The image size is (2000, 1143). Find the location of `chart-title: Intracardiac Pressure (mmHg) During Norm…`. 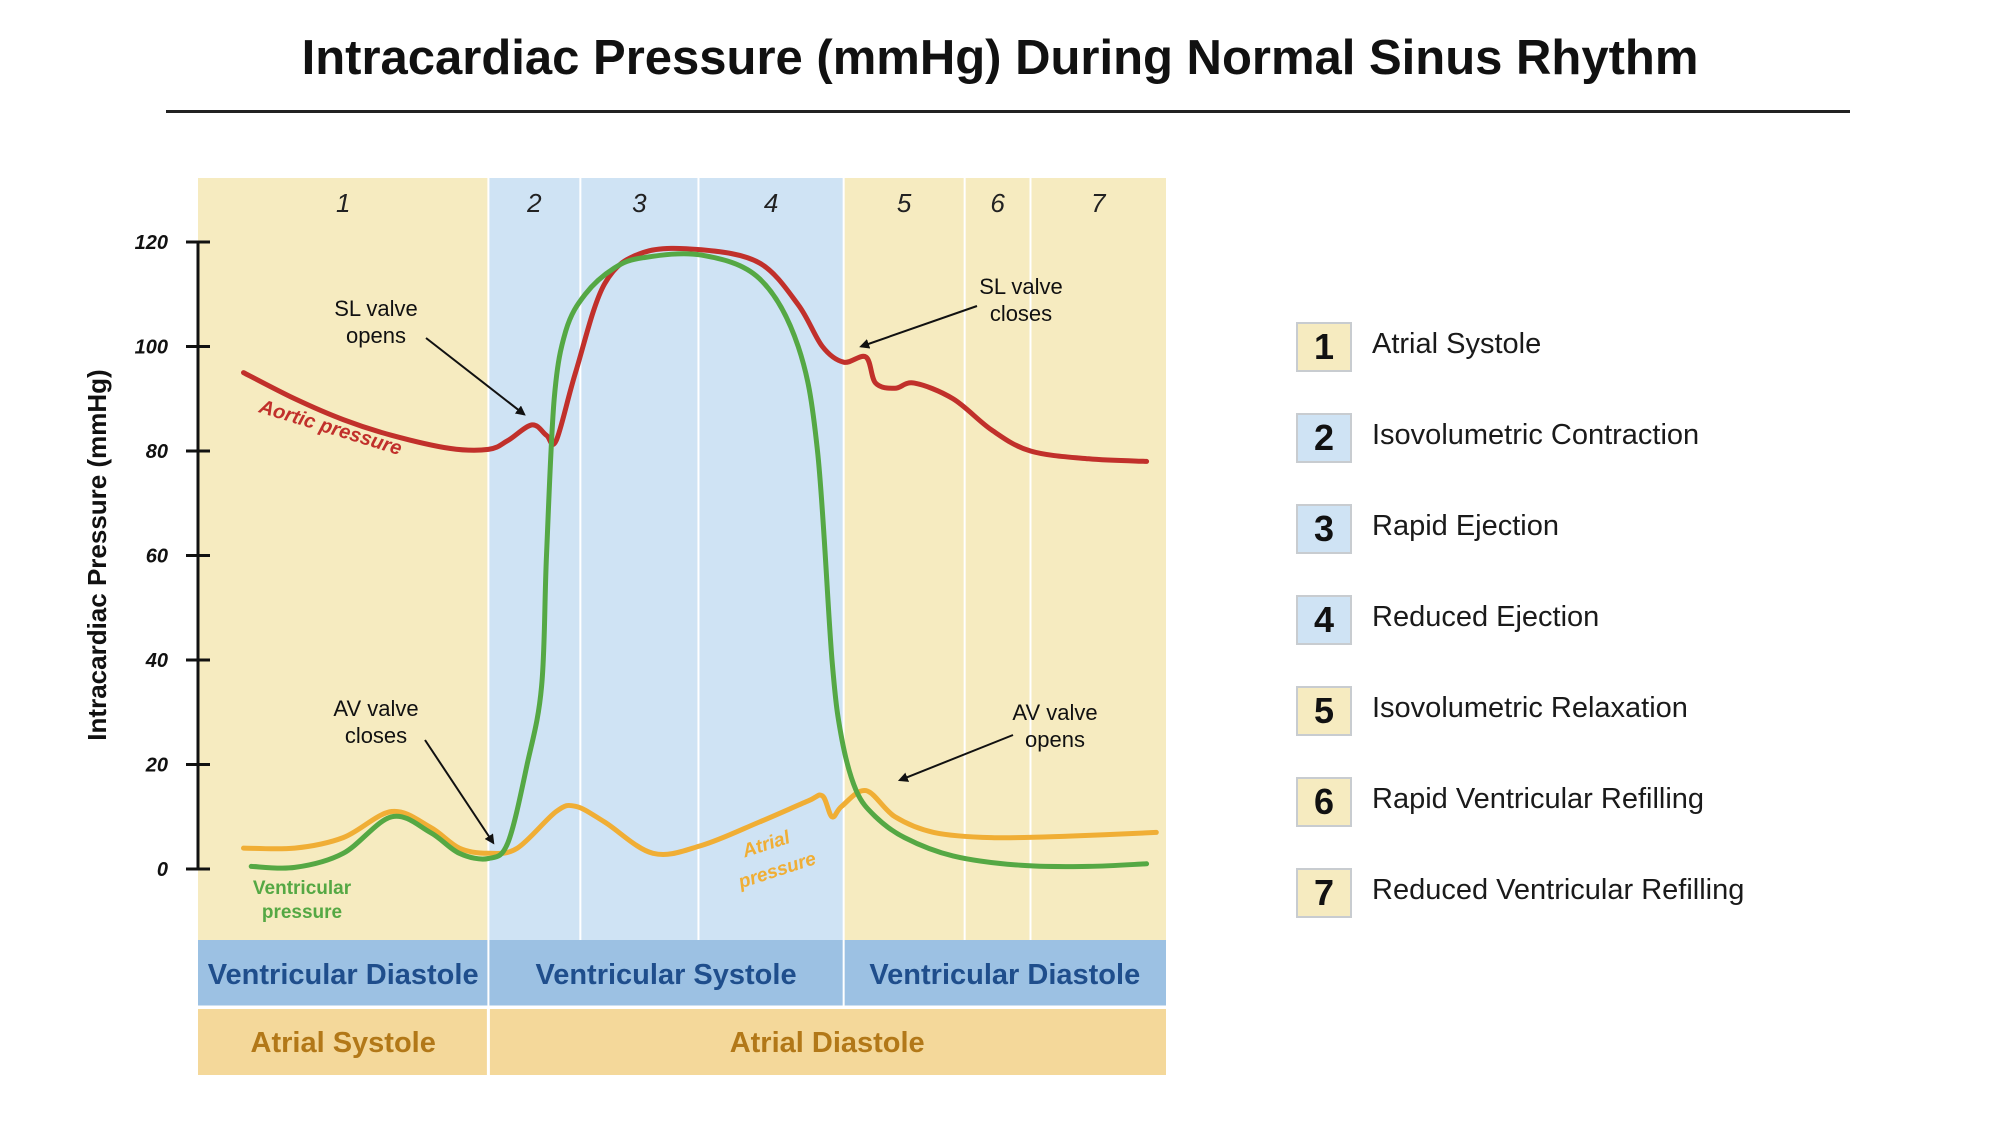

chart-title: Intracardiac Pressure (mmHg) During Norm… is located at coordinates (1000, 58).